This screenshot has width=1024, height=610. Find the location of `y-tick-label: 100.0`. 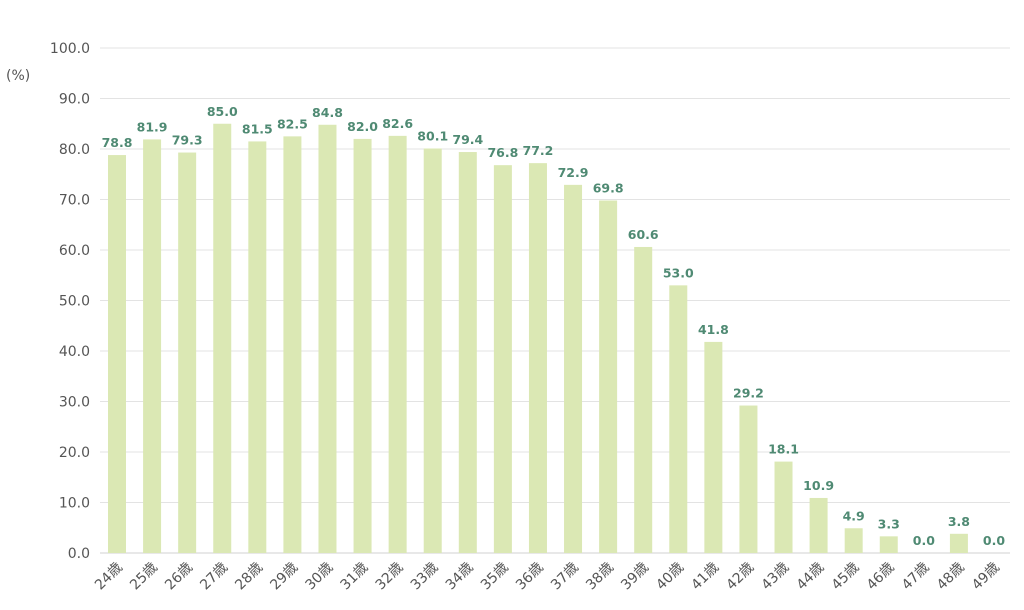

y-tick-label: 100.0 is located at coordinates (70, 49).